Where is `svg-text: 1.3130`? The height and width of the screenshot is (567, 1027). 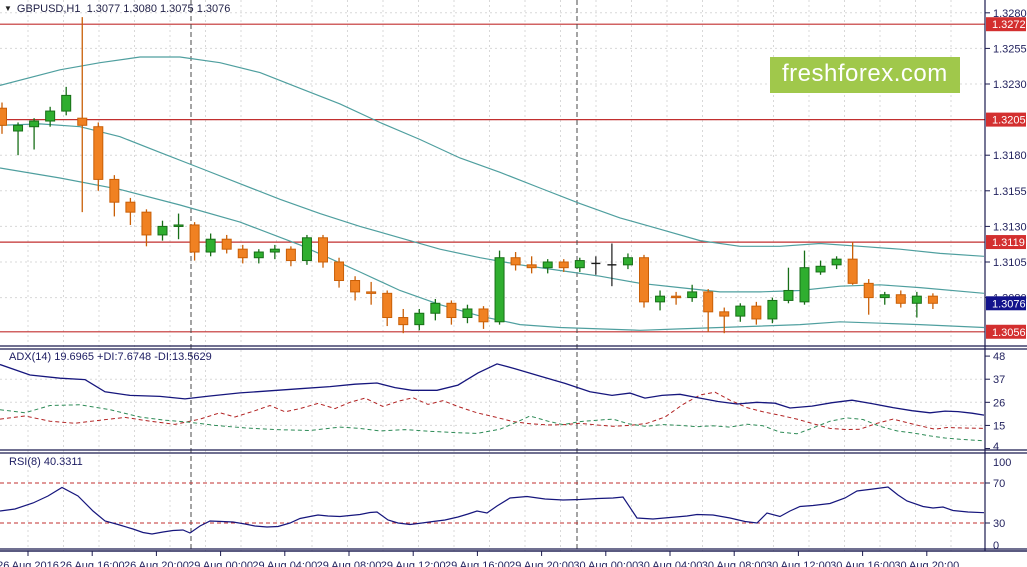
svg-text: 1.3130 is located at coordinates (1010, 227).